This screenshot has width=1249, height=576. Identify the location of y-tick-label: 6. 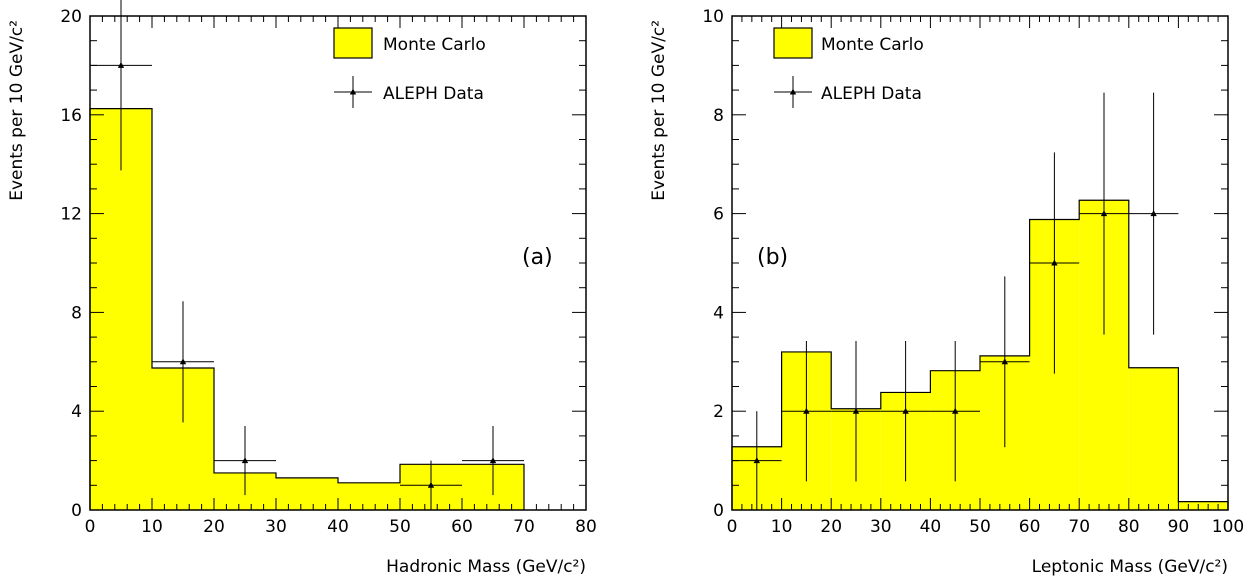
(718, 215).